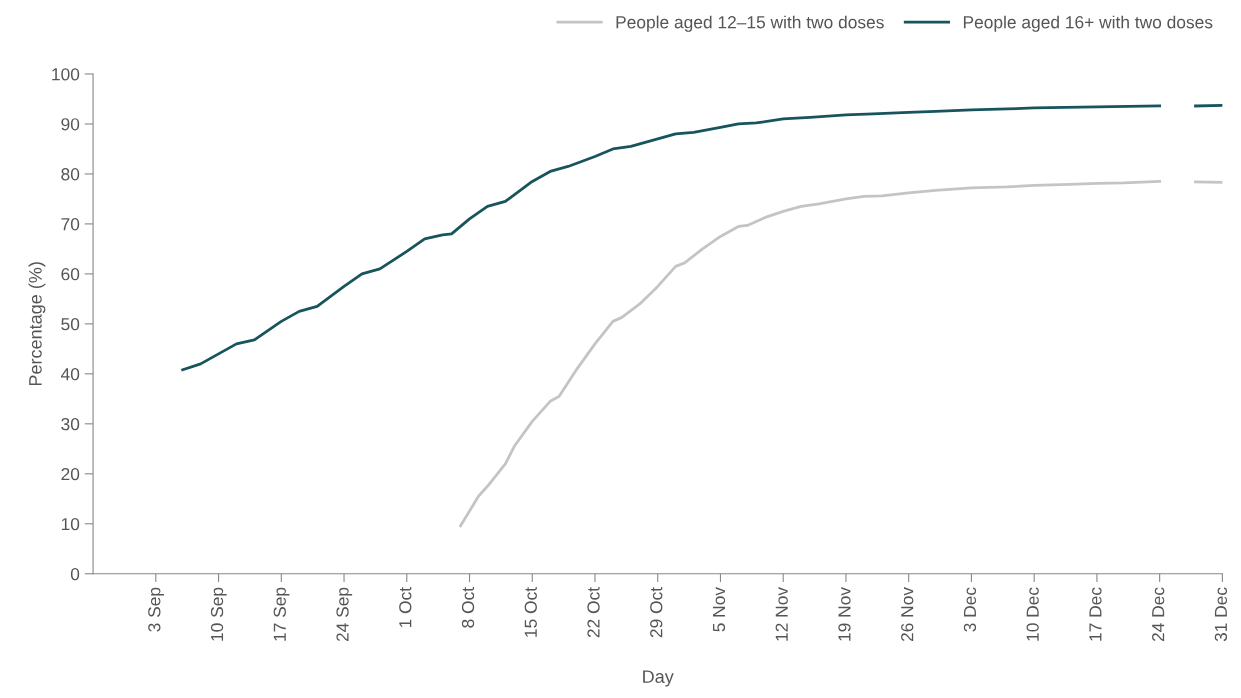  Describe the element at coordinates (405, 607) in the screenshot. I see `x-tick-label: 1 Oct` at that location.